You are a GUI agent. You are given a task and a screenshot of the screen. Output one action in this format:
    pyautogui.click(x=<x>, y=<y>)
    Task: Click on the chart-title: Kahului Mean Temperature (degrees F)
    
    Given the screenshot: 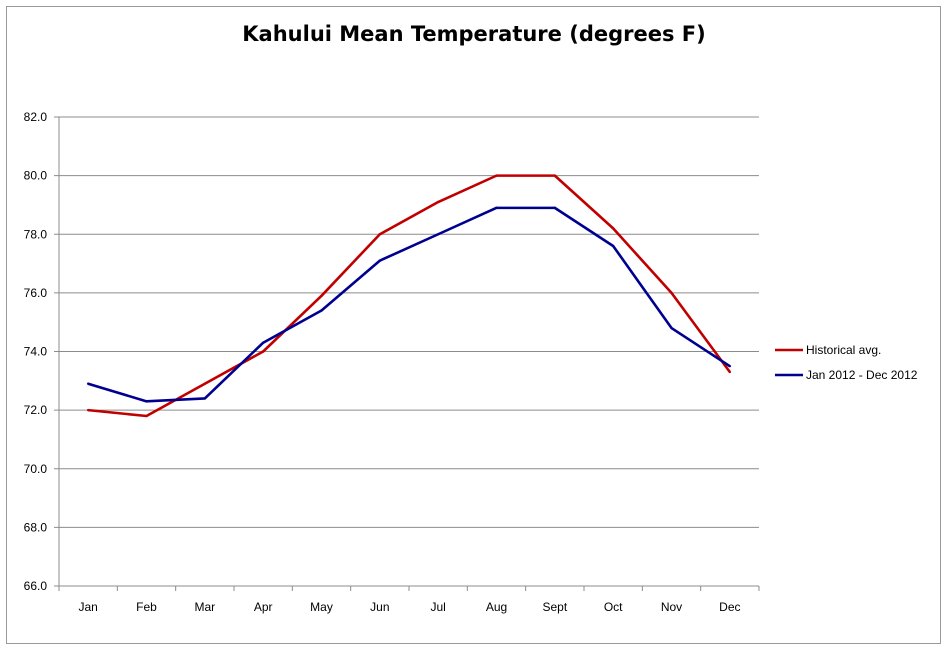 What is the action you would take?
    pyautogui.click(x=474, y=34)
    